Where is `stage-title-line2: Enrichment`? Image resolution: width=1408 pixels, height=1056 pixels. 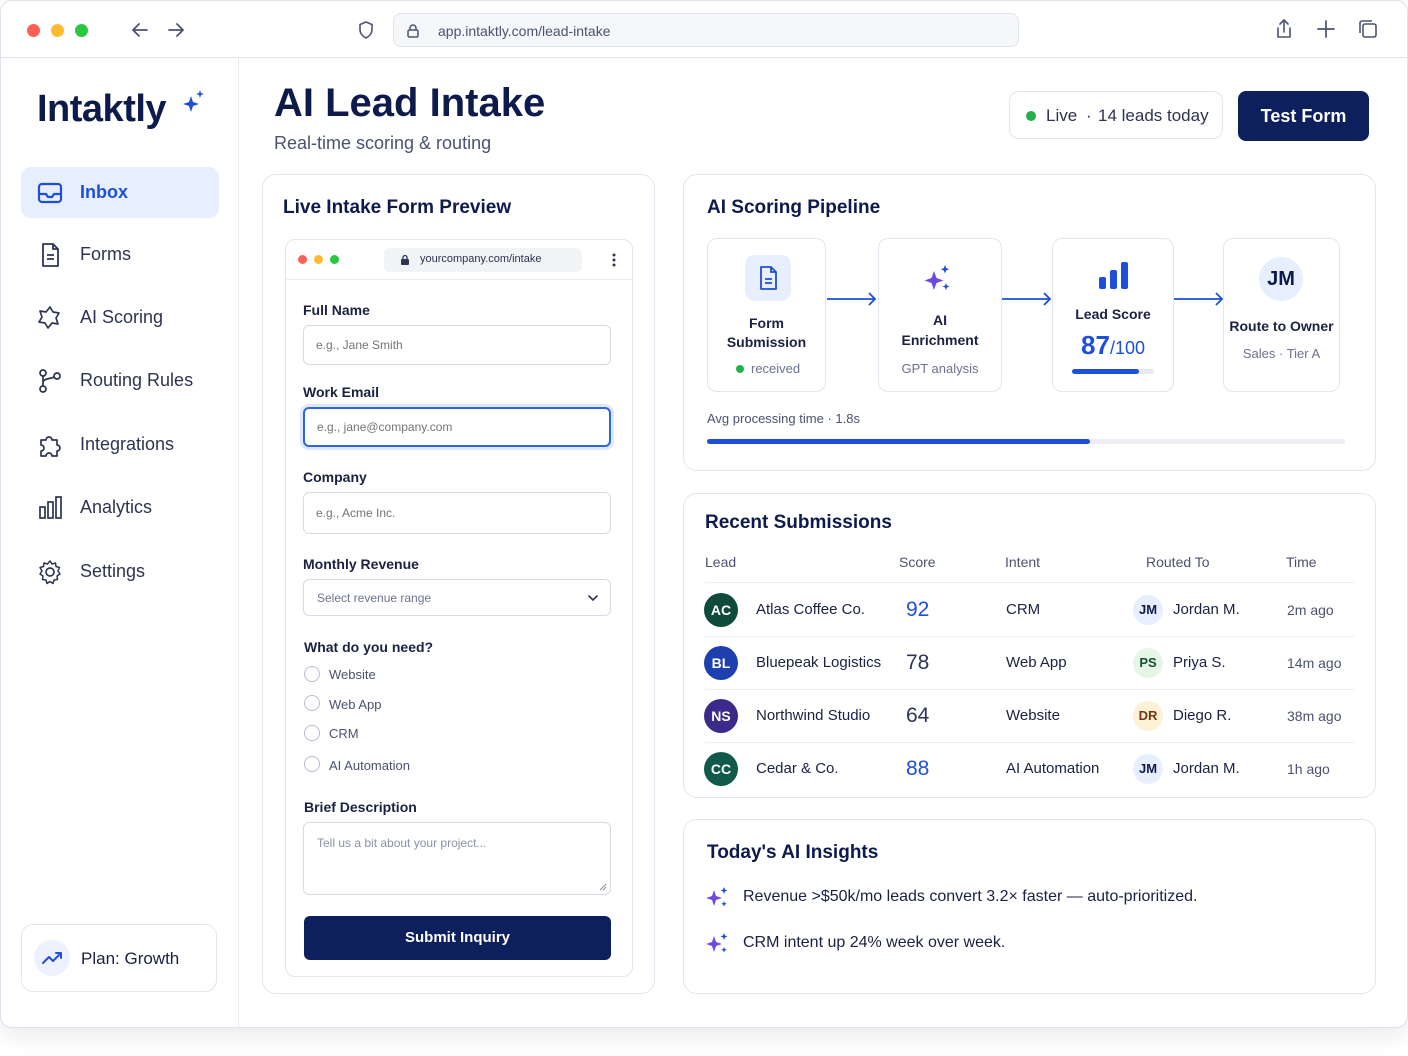 stage-title-line2: Enrichment is located at coordinates (940, 340).